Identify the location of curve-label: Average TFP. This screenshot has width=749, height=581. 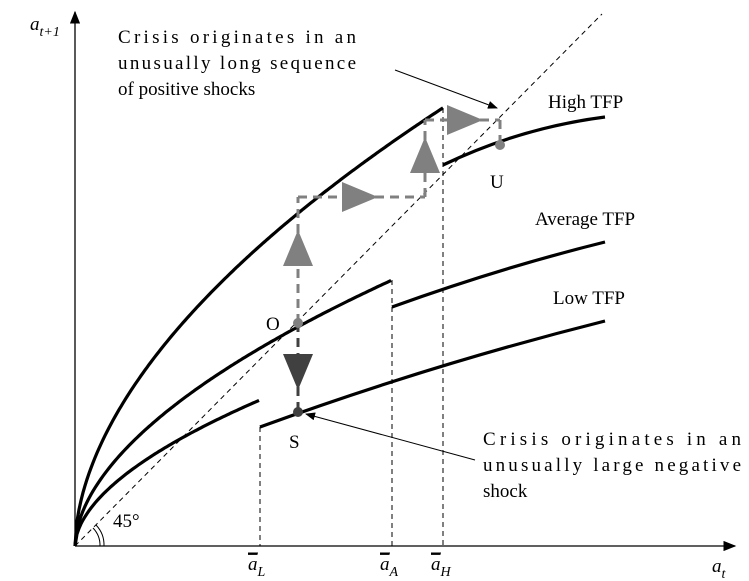
(585, 219).